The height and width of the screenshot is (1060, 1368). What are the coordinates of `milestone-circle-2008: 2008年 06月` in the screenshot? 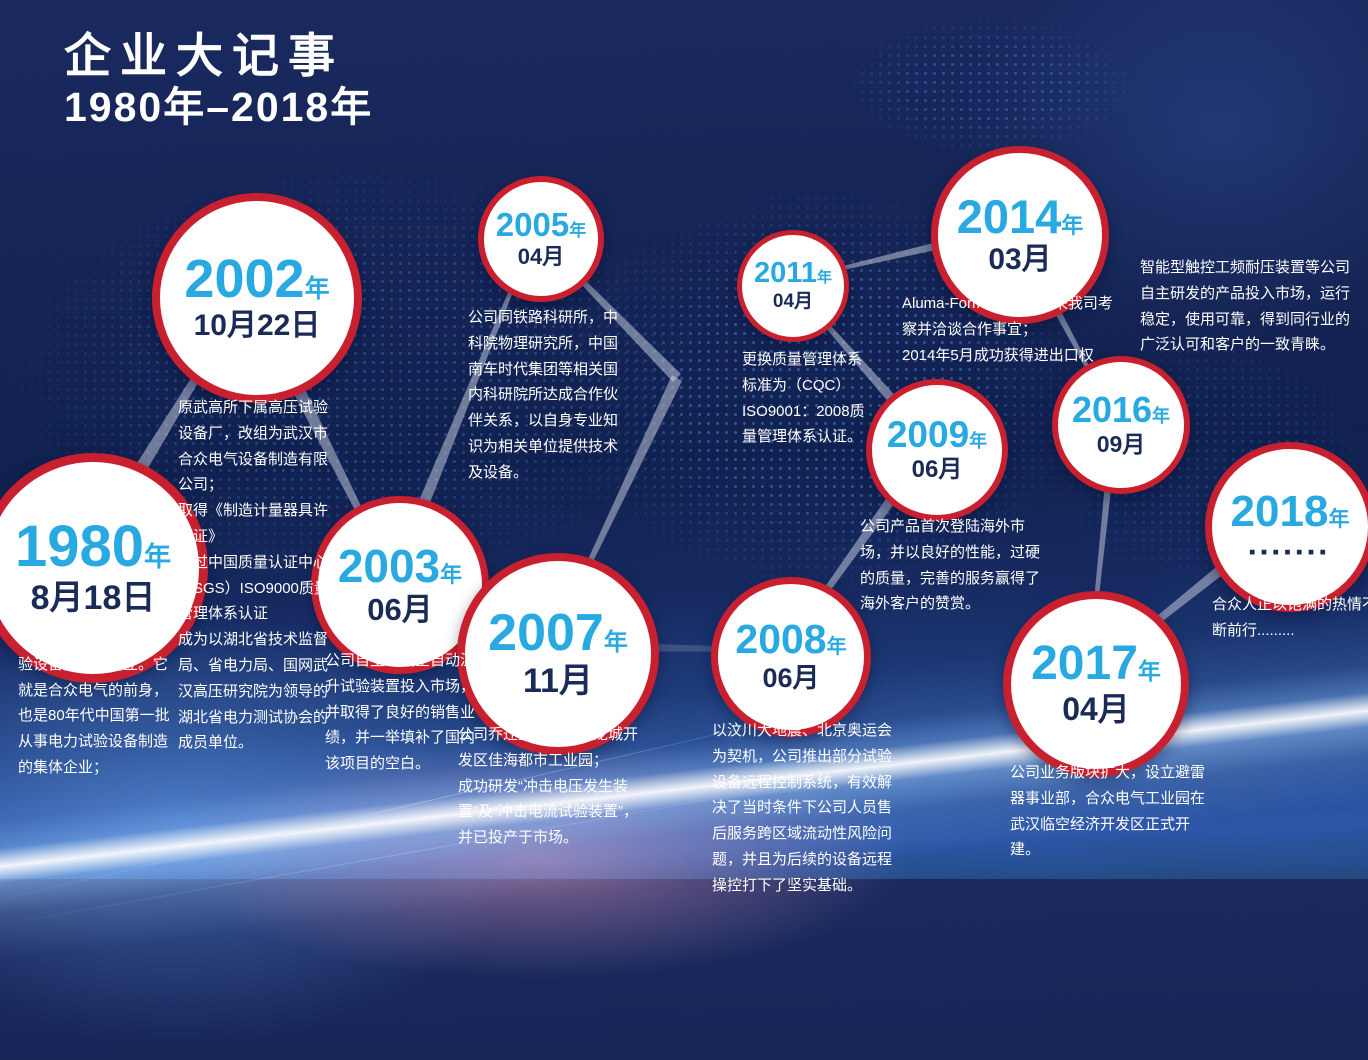 It's located at (791, 657).